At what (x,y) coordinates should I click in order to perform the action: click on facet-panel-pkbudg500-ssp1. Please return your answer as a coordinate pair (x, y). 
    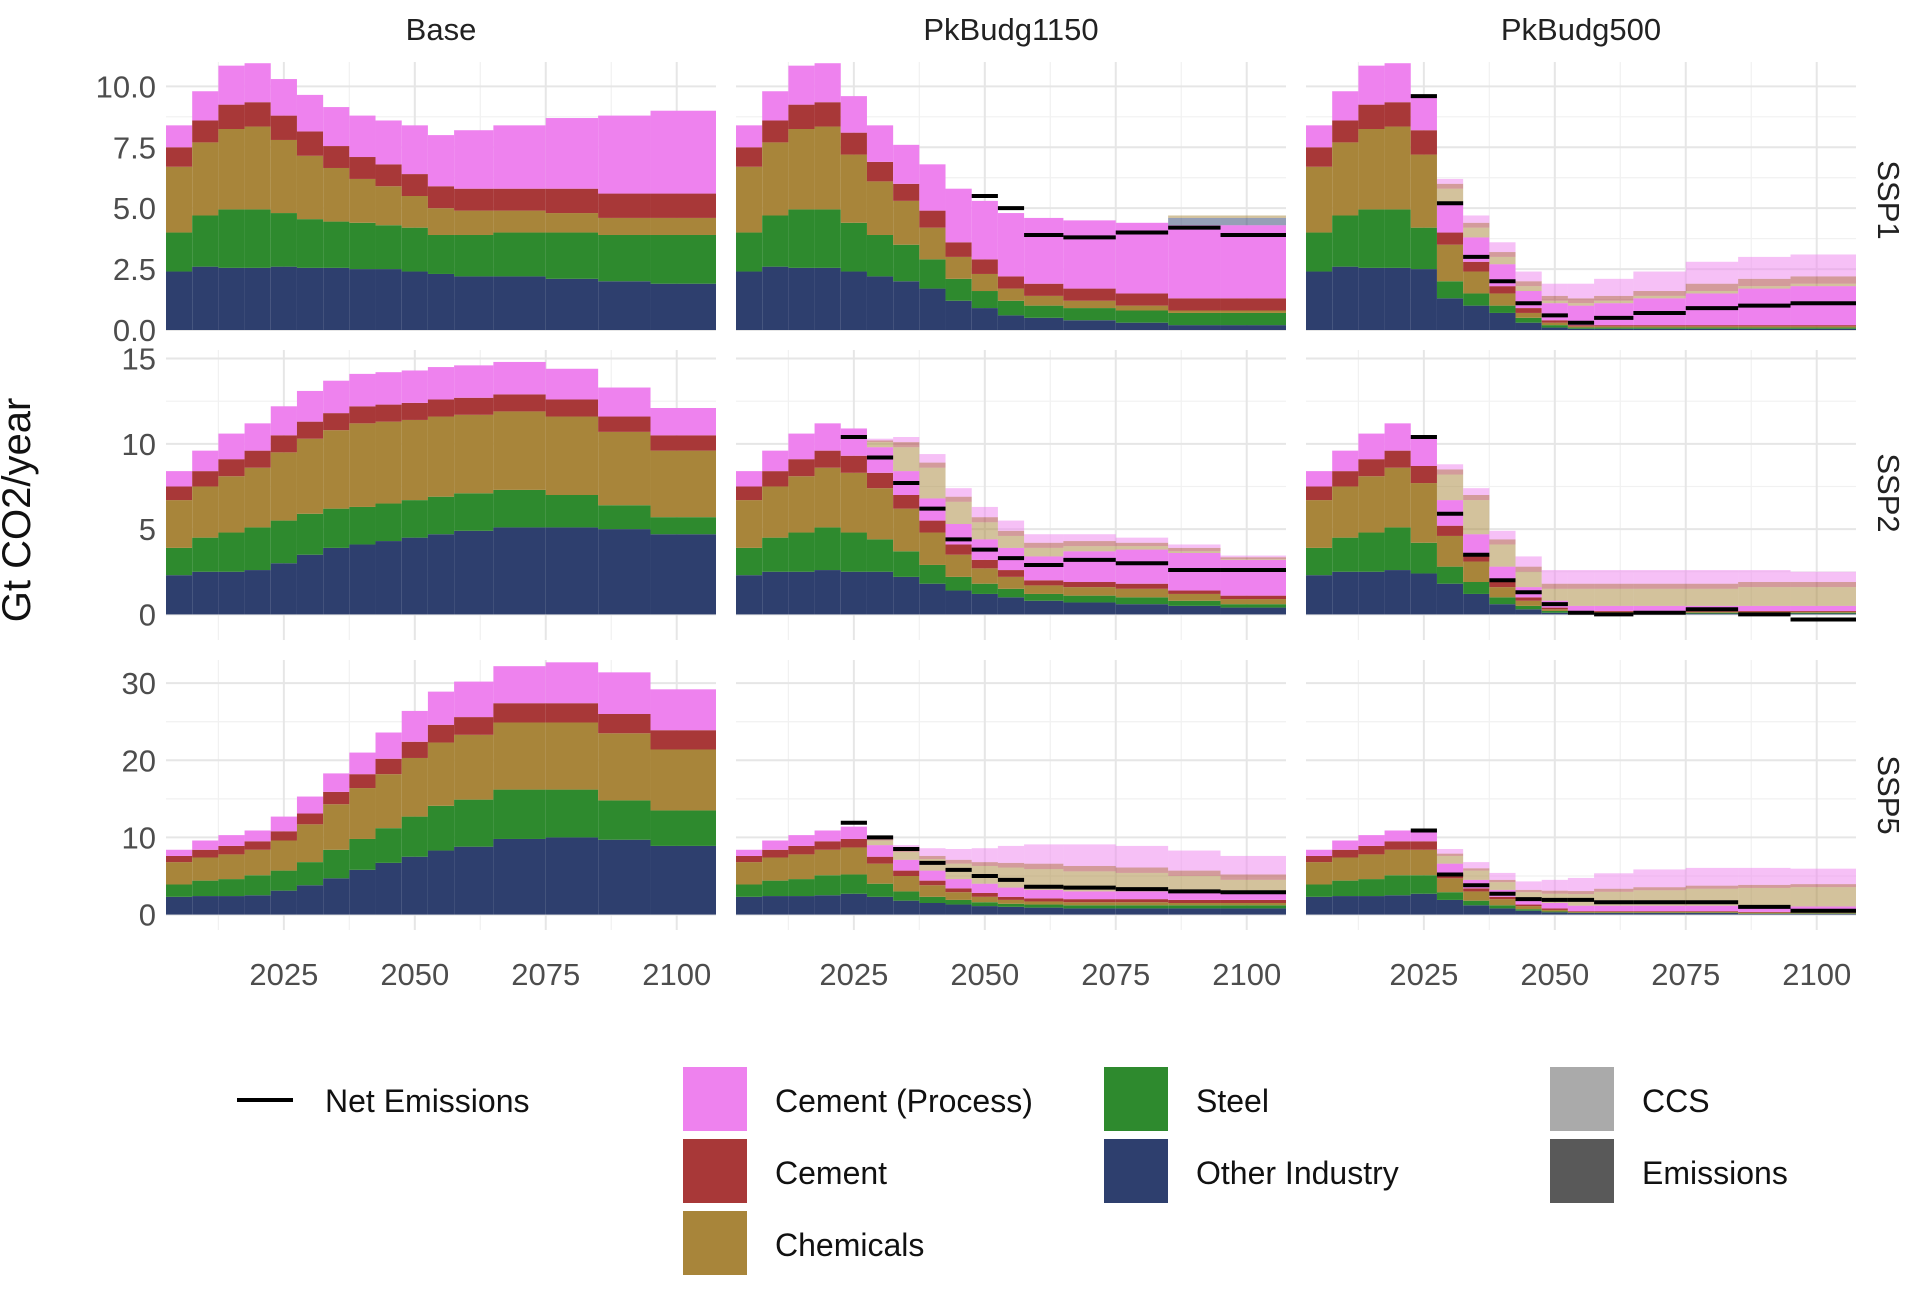
    Looking at the image, I should click on (1581, 196).